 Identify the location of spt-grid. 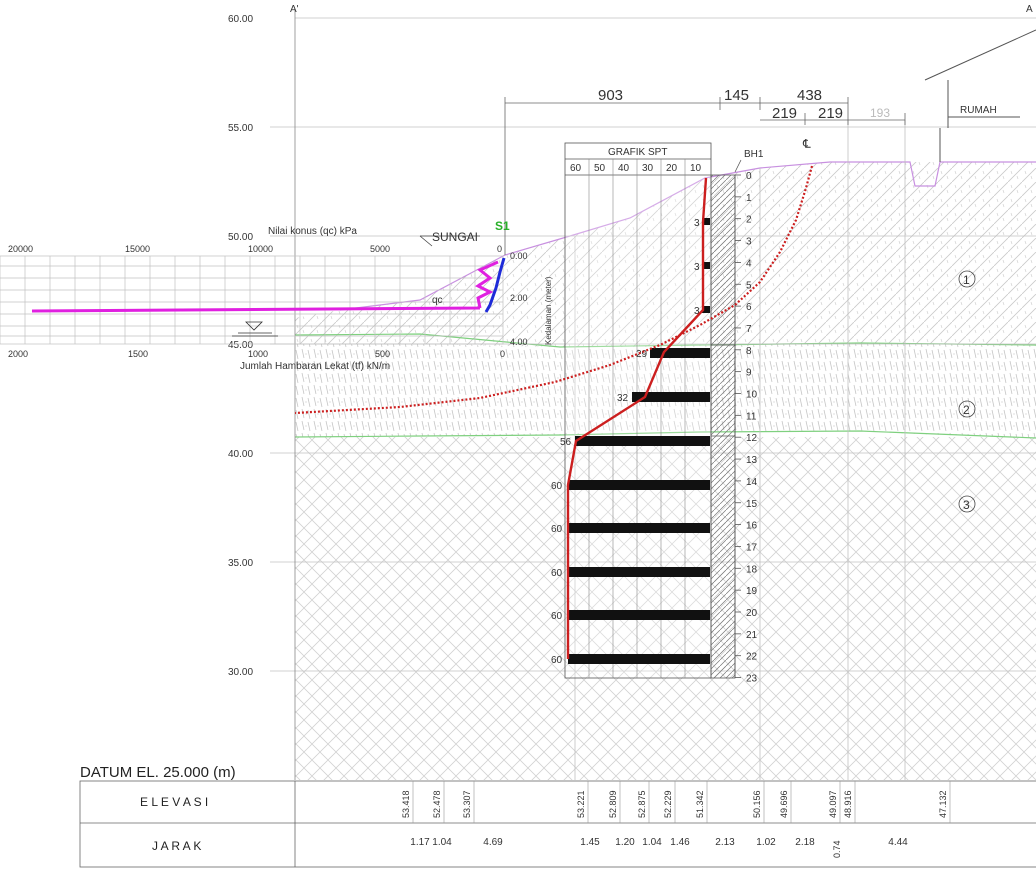
(637, 418).